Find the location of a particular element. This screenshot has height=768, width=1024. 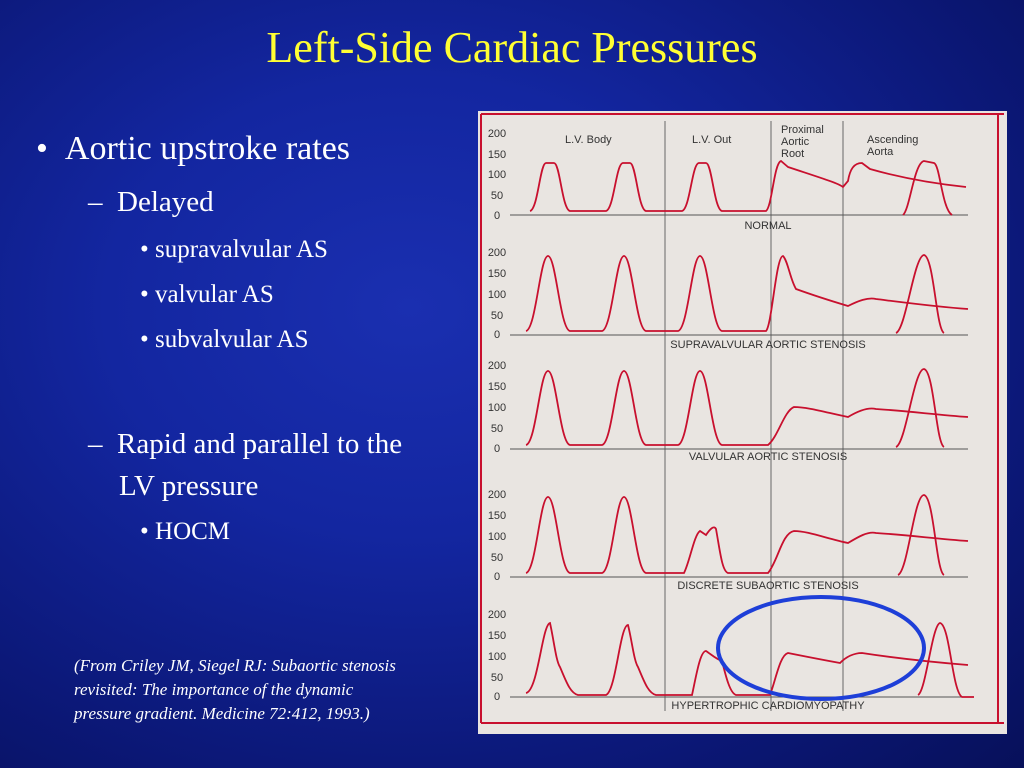

bullet-aortic-upstroke: • Aortic upstroke rates is located at coordinates (193, 149).